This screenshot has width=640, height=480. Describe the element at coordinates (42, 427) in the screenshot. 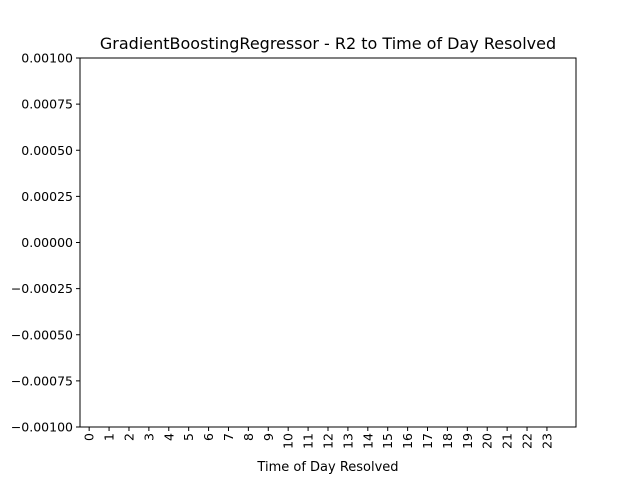

I see `y-tick-label: −0.00100` at that location.